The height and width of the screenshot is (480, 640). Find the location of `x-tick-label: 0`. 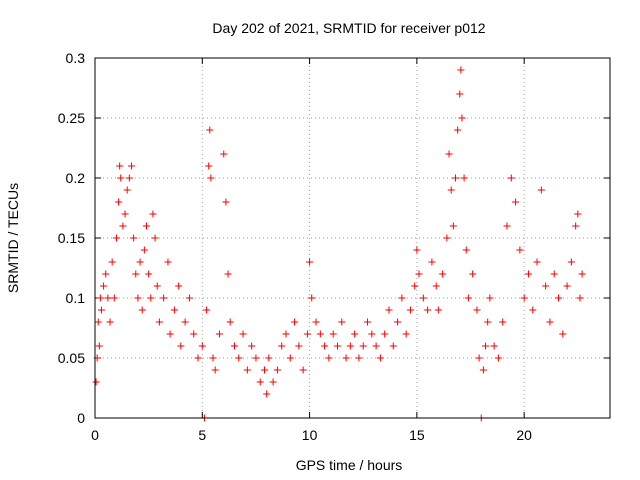

x-tick-label: 0 is located at coordinates (95, 435).